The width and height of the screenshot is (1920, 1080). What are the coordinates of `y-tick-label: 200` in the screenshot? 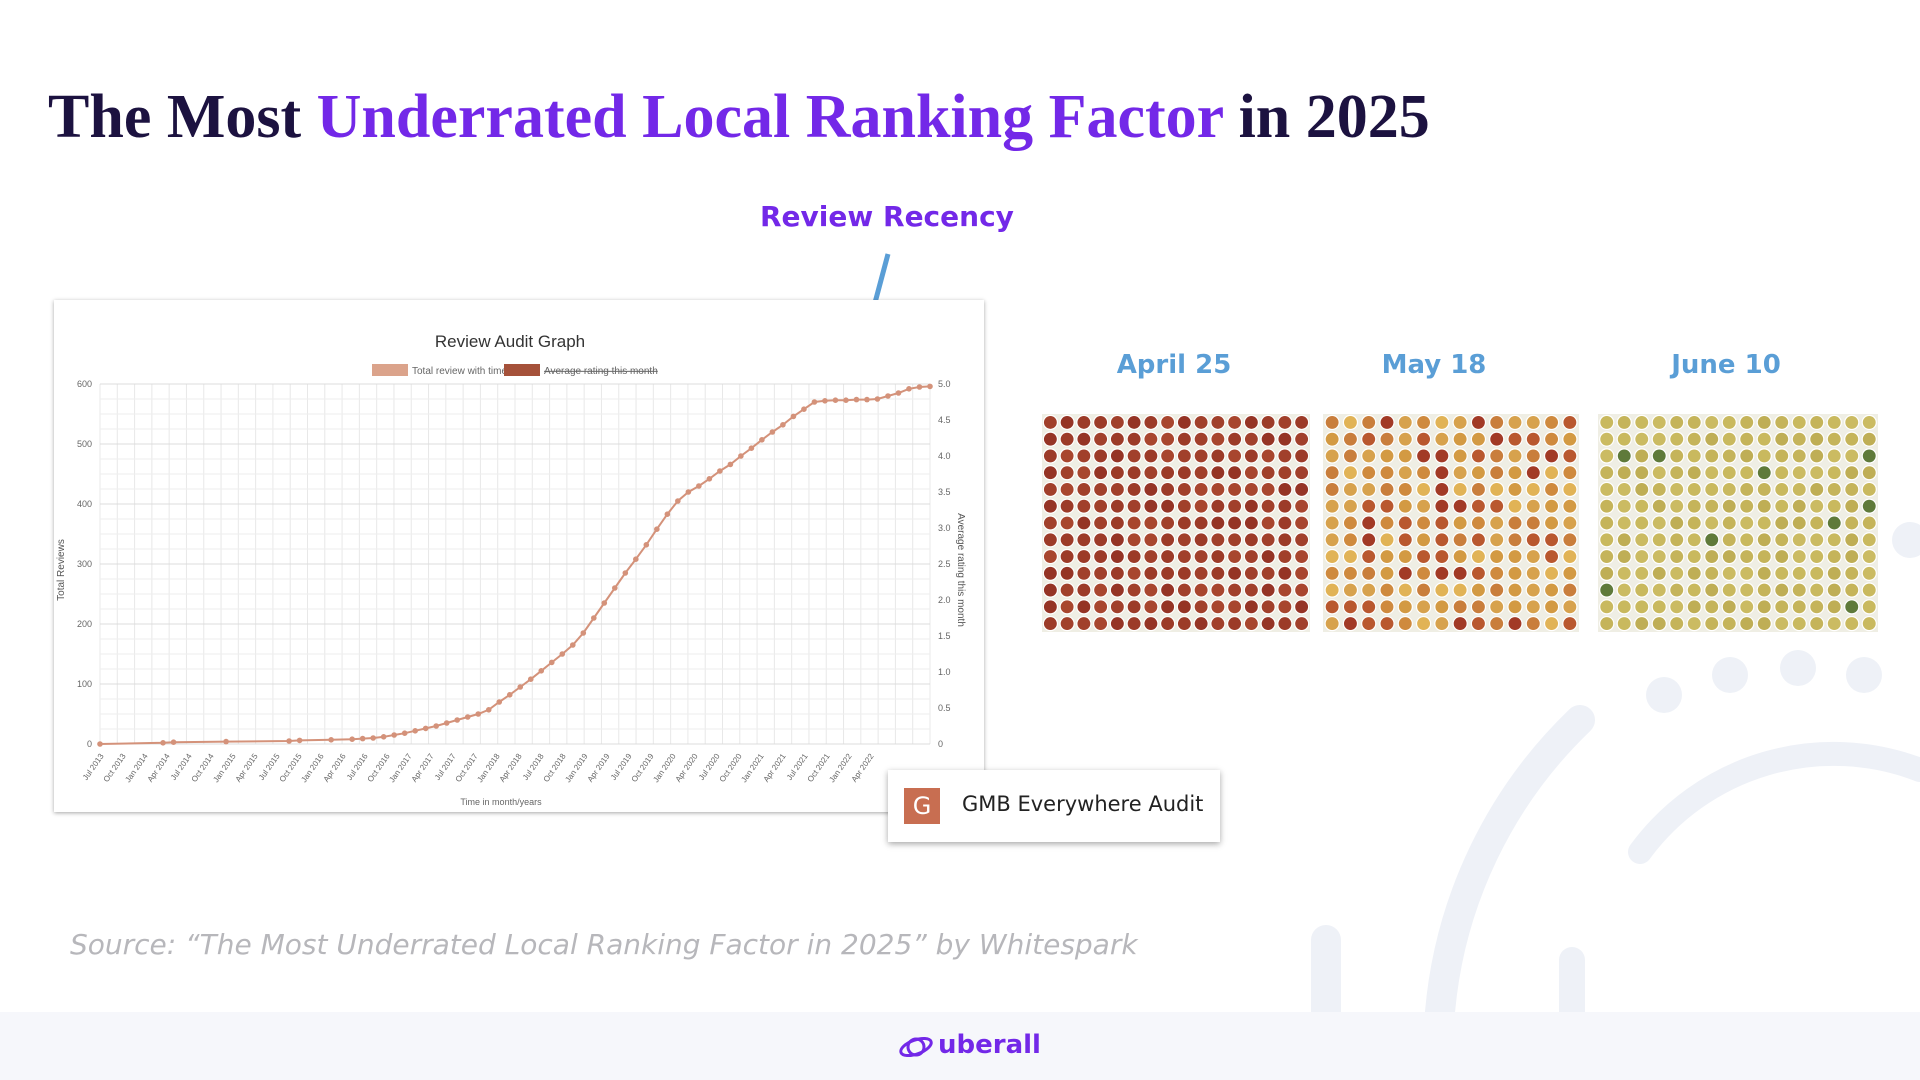 It's located at (84, 624).